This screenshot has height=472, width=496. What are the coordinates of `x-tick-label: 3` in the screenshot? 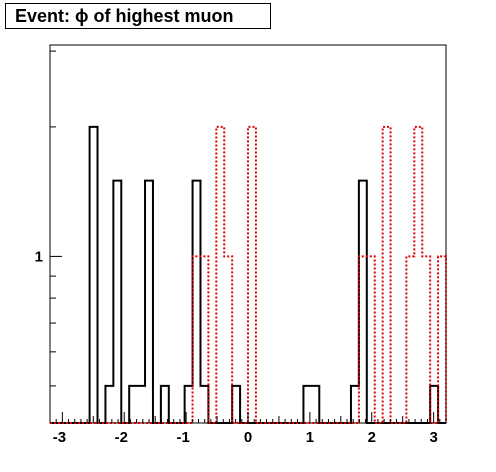 It's located at (433, 437).